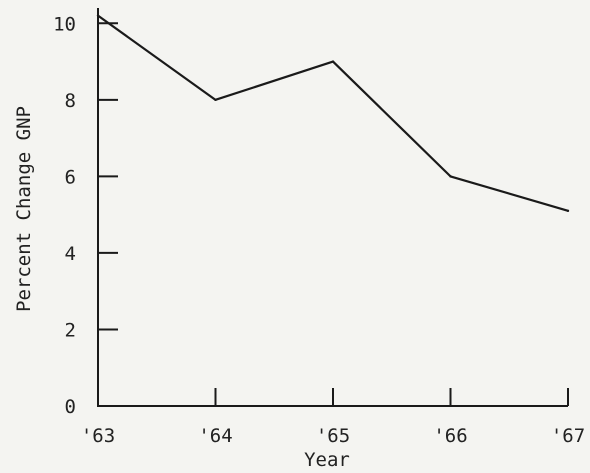 This screenshot has height=473, width=590. I want to click on x-tick-label: '65, so click(333, 436).